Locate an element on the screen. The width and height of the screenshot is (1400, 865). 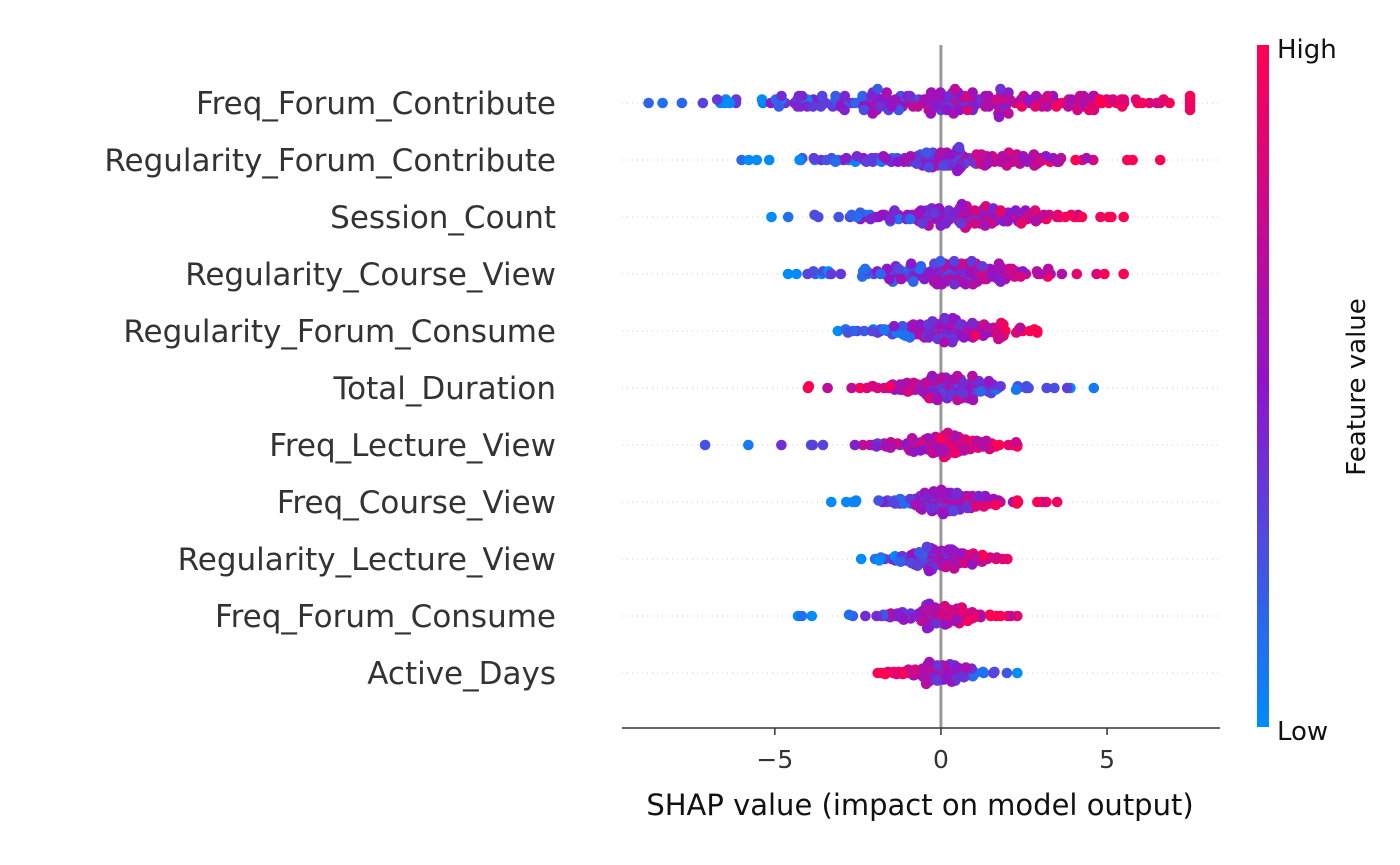
feature-label: Freq_Forum_Consume is located at coordinates (385, 617).